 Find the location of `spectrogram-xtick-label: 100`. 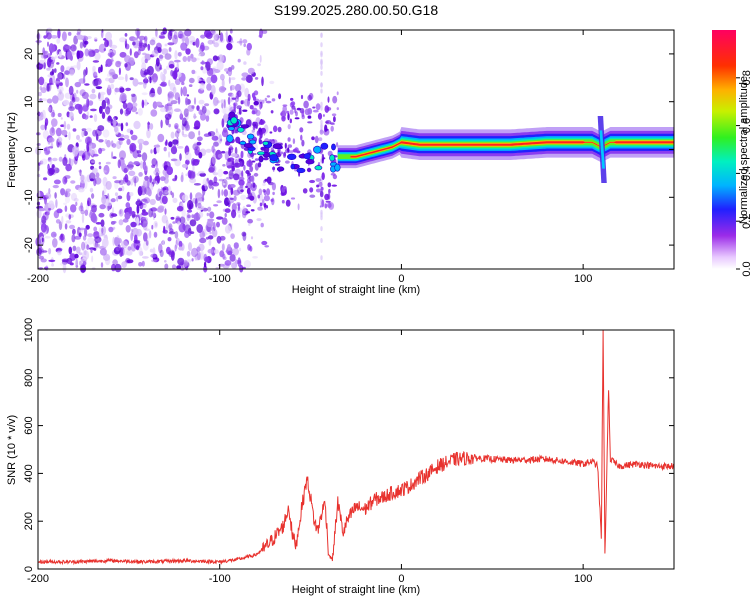

spectrogram-xtick-label: 100 is located at coordinates (583, 279).